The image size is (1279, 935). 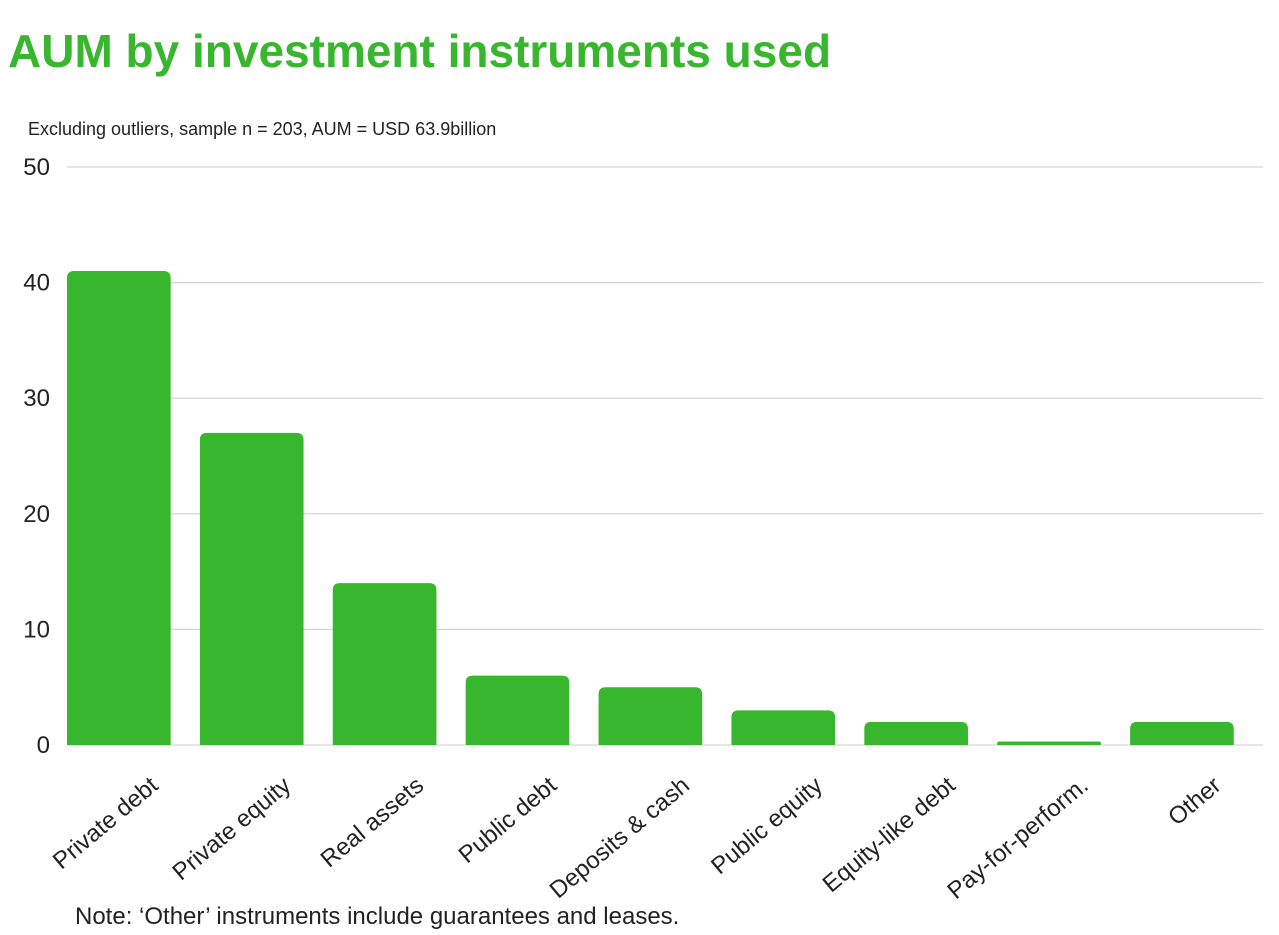 I want to click on y-tick-label: 40, so click(x=36, y=283).